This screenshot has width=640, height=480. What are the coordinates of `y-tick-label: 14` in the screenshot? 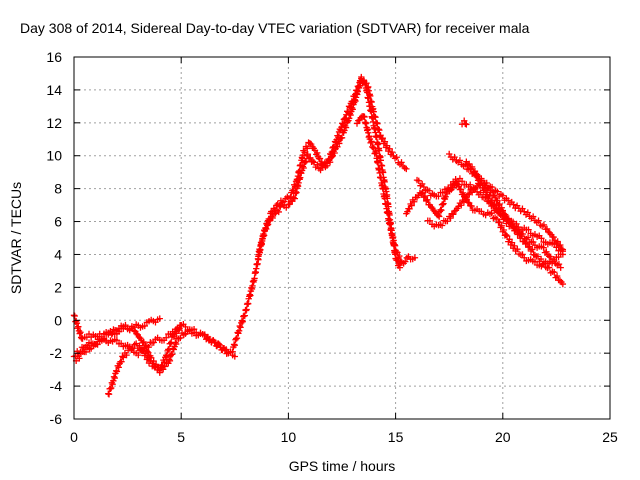 It's located at (54, 90).